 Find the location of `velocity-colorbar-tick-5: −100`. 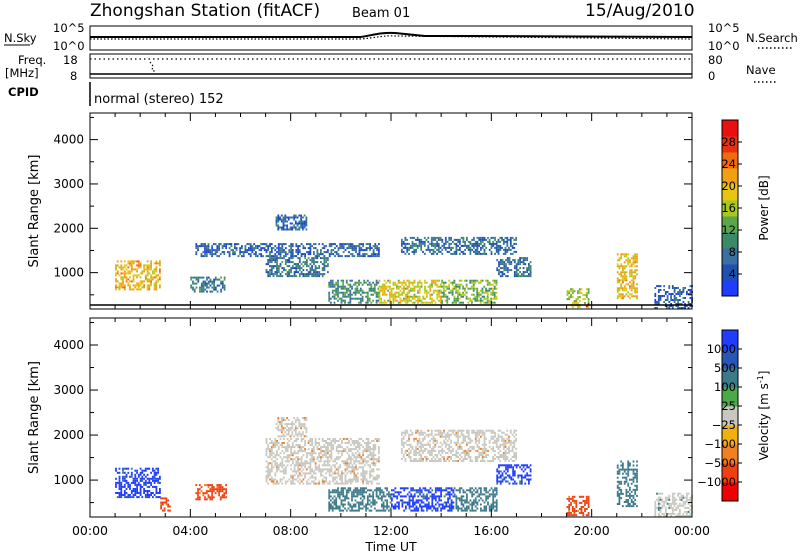

velocity-colorbar-tick-5: −100 is located at coordinates (720, 444).